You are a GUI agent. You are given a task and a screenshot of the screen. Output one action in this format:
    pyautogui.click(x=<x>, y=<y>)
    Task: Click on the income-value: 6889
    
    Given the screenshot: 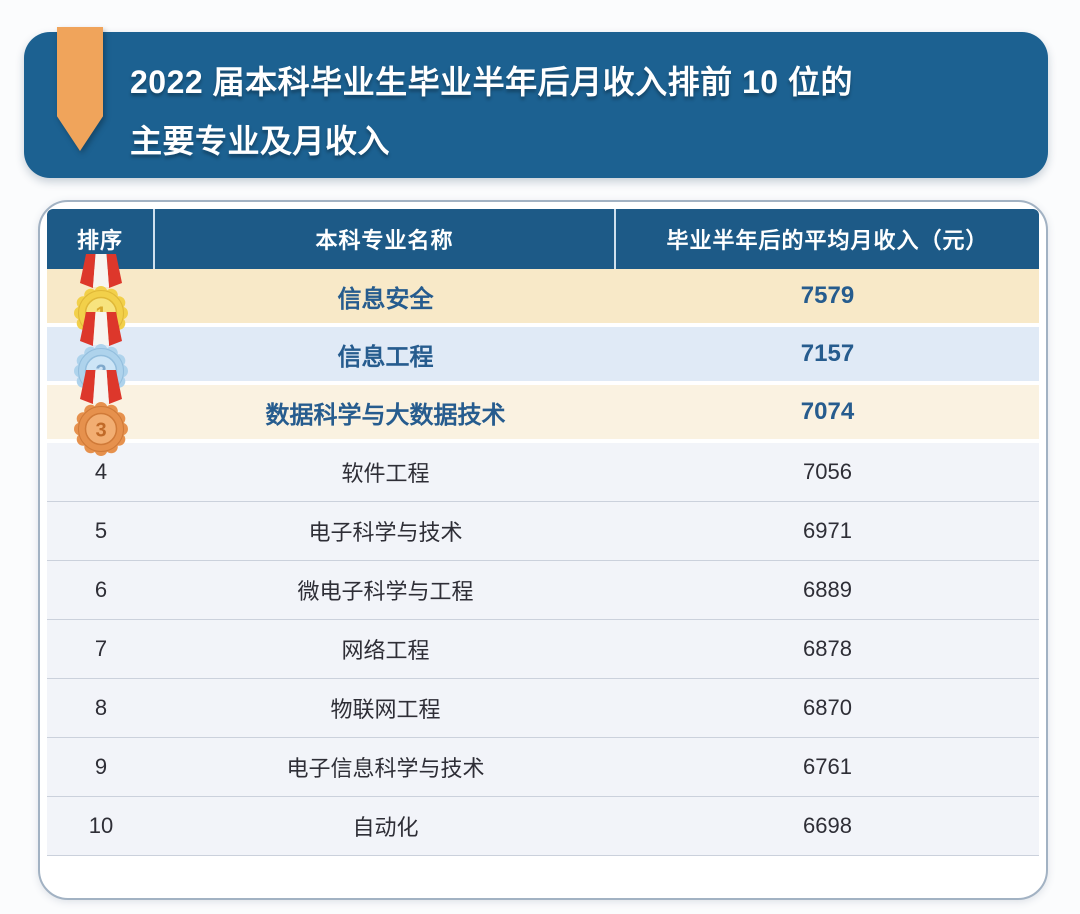 What is the action you would take?
    pyautogui.click(x=827, y=590)
    